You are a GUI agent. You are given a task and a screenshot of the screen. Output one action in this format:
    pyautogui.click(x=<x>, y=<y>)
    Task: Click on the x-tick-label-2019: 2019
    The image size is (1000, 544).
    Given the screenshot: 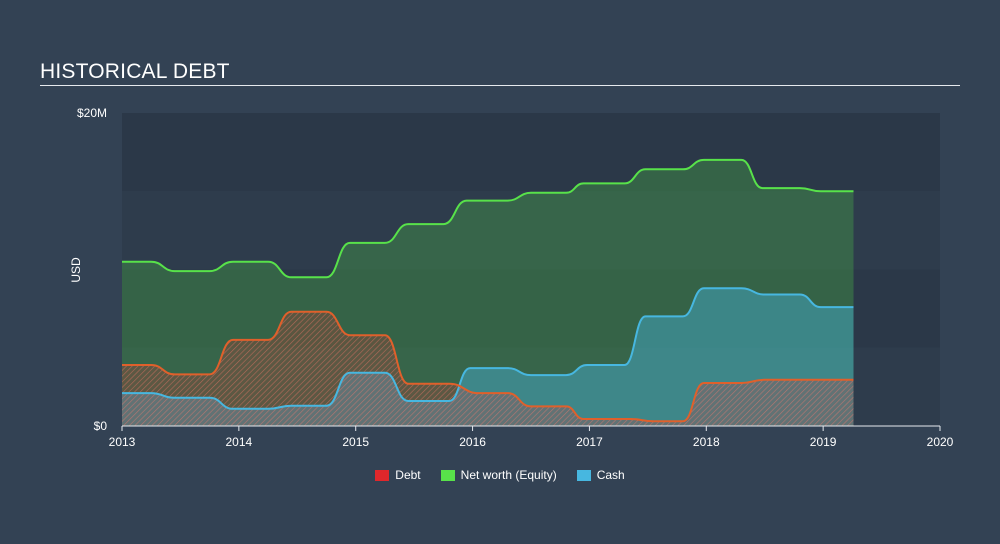 What is the action you would take?
    pyautogui.click(x=823, y=442)
    